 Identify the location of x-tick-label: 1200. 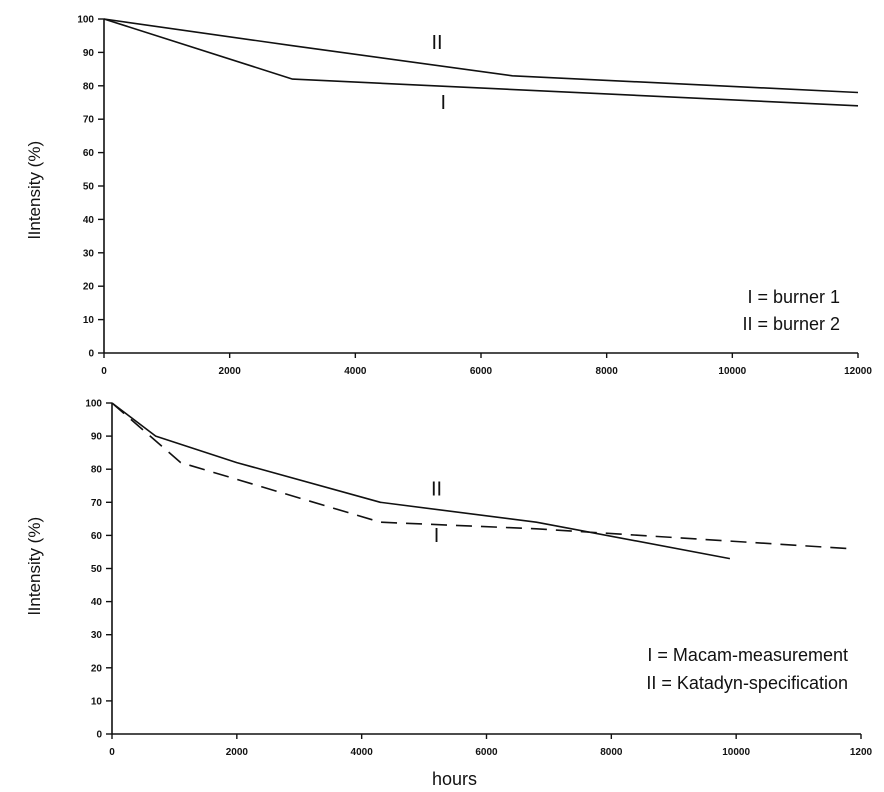
(861, 752).